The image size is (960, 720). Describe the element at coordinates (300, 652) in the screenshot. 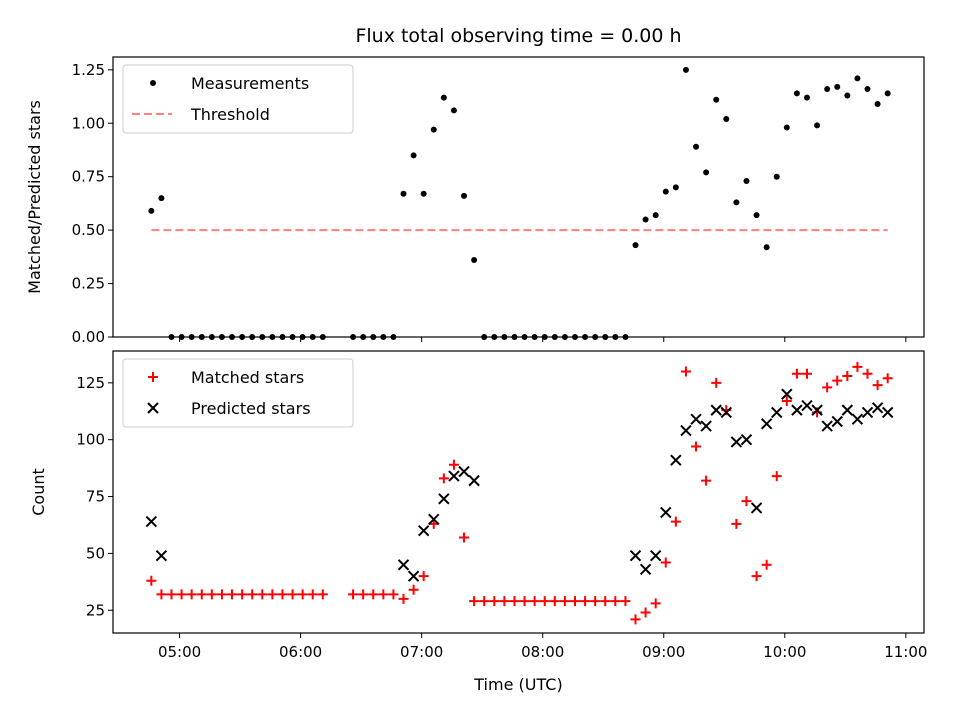

I see `x-tick-label: 06:00` at that location.